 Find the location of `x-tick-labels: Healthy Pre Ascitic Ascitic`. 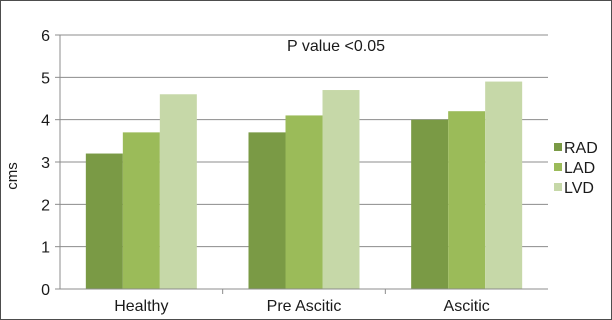

x-tick-labels: Healthy Pre Ascitic Ascitic is located at coordinates (302, 302).